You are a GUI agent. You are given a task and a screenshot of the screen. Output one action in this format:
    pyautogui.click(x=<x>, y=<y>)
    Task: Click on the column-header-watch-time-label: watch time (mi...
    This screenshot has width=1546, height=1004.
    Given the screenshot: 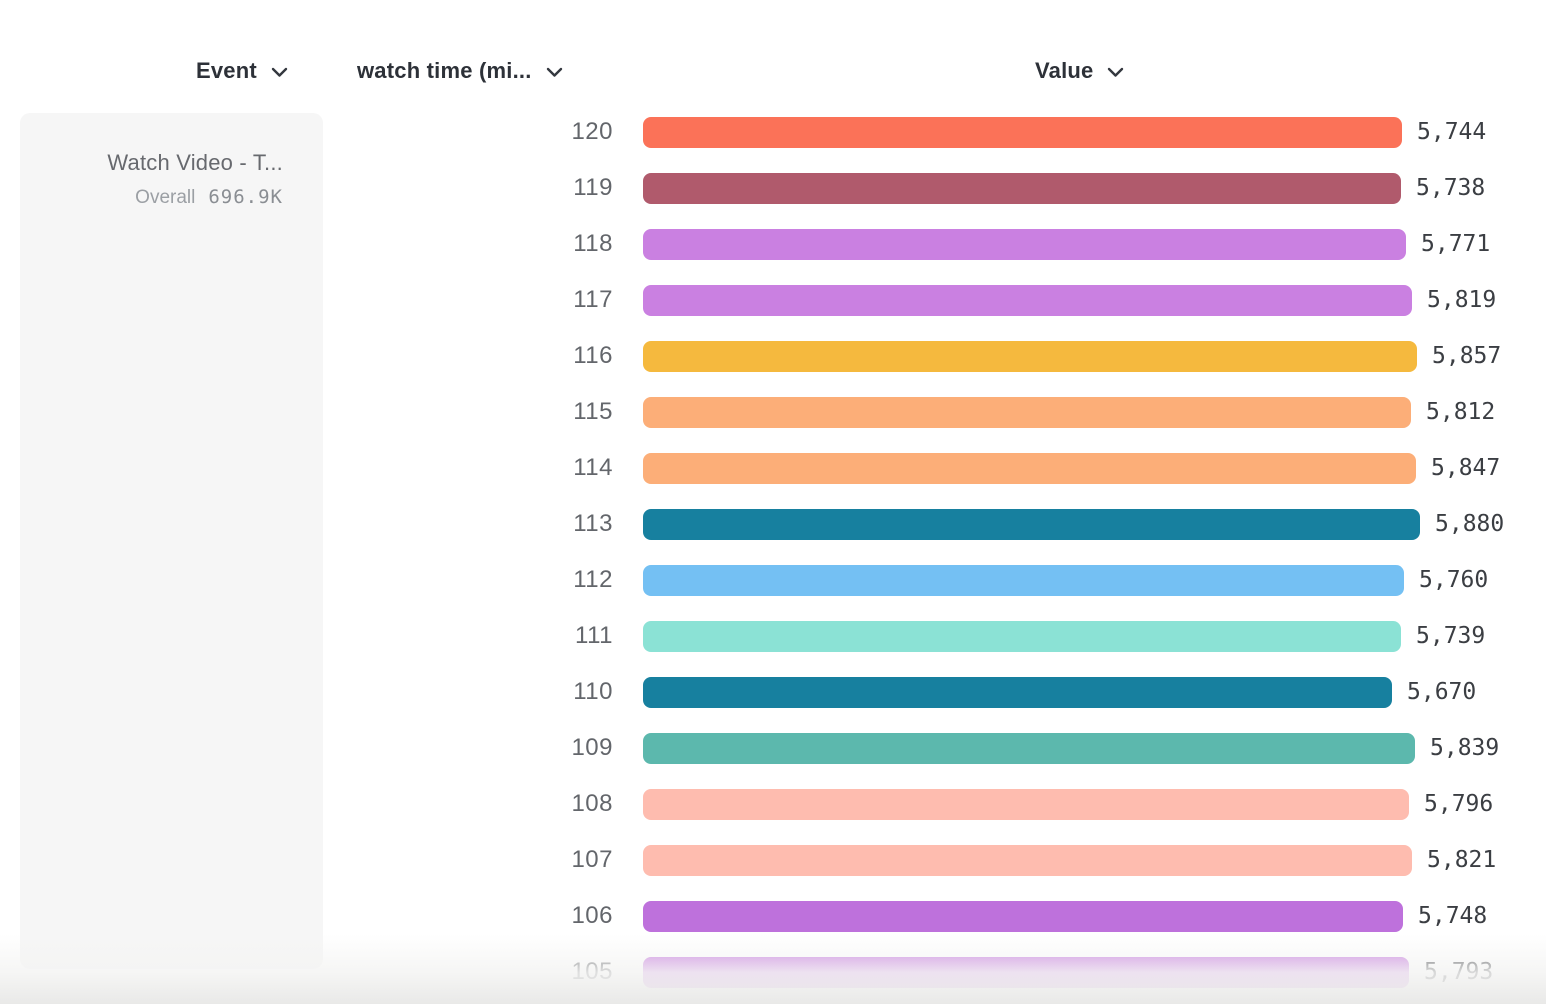 What is the action you would take?
    pyautogui.click(x=444, y=70)
    